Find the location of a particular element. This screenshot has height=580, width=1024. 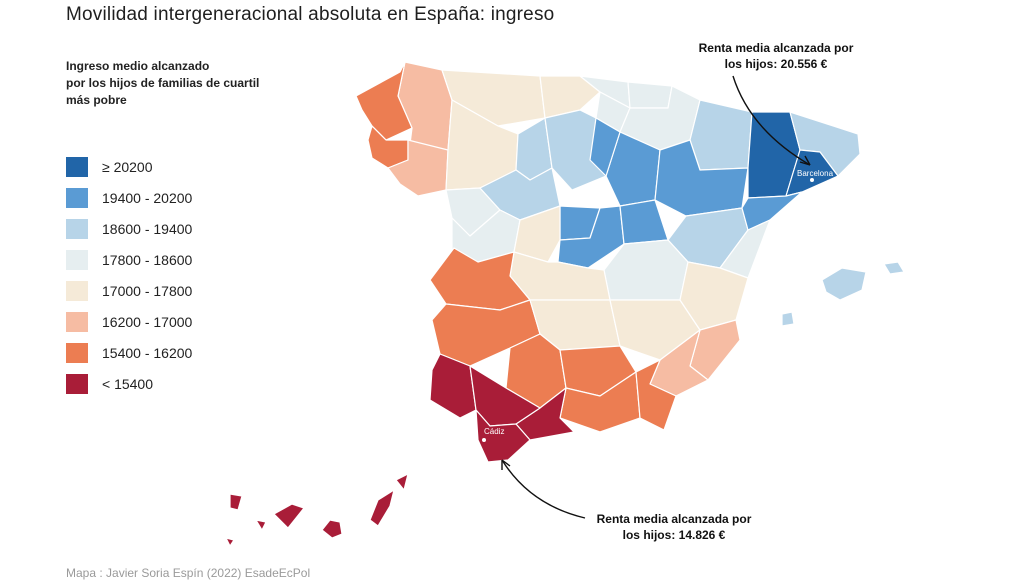

legend-label: 17000 - 17800 is located at coordinates (147, 290).